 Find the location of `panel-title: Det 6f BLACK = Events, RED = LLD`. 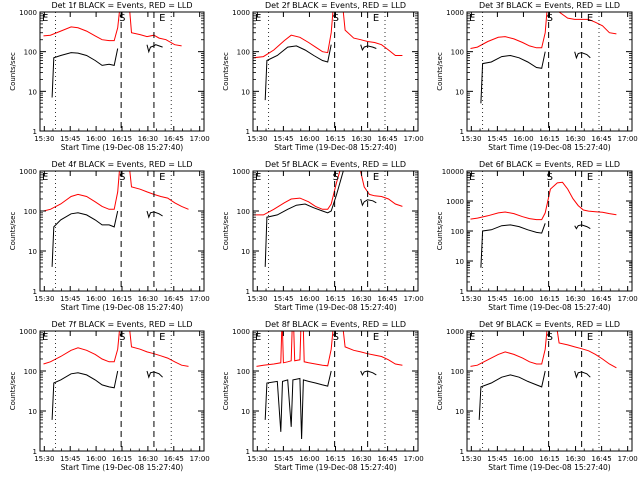

panel-title: Det 6f BLACK = Events, RED = LLD is located at coordinates (549, 164).